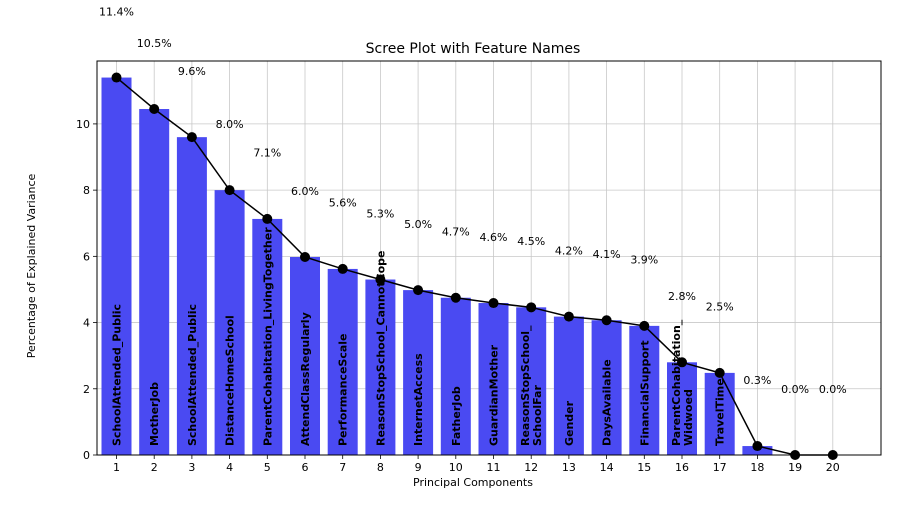  I want to click on x-axis-label: Principal Components, so click(473, 482).